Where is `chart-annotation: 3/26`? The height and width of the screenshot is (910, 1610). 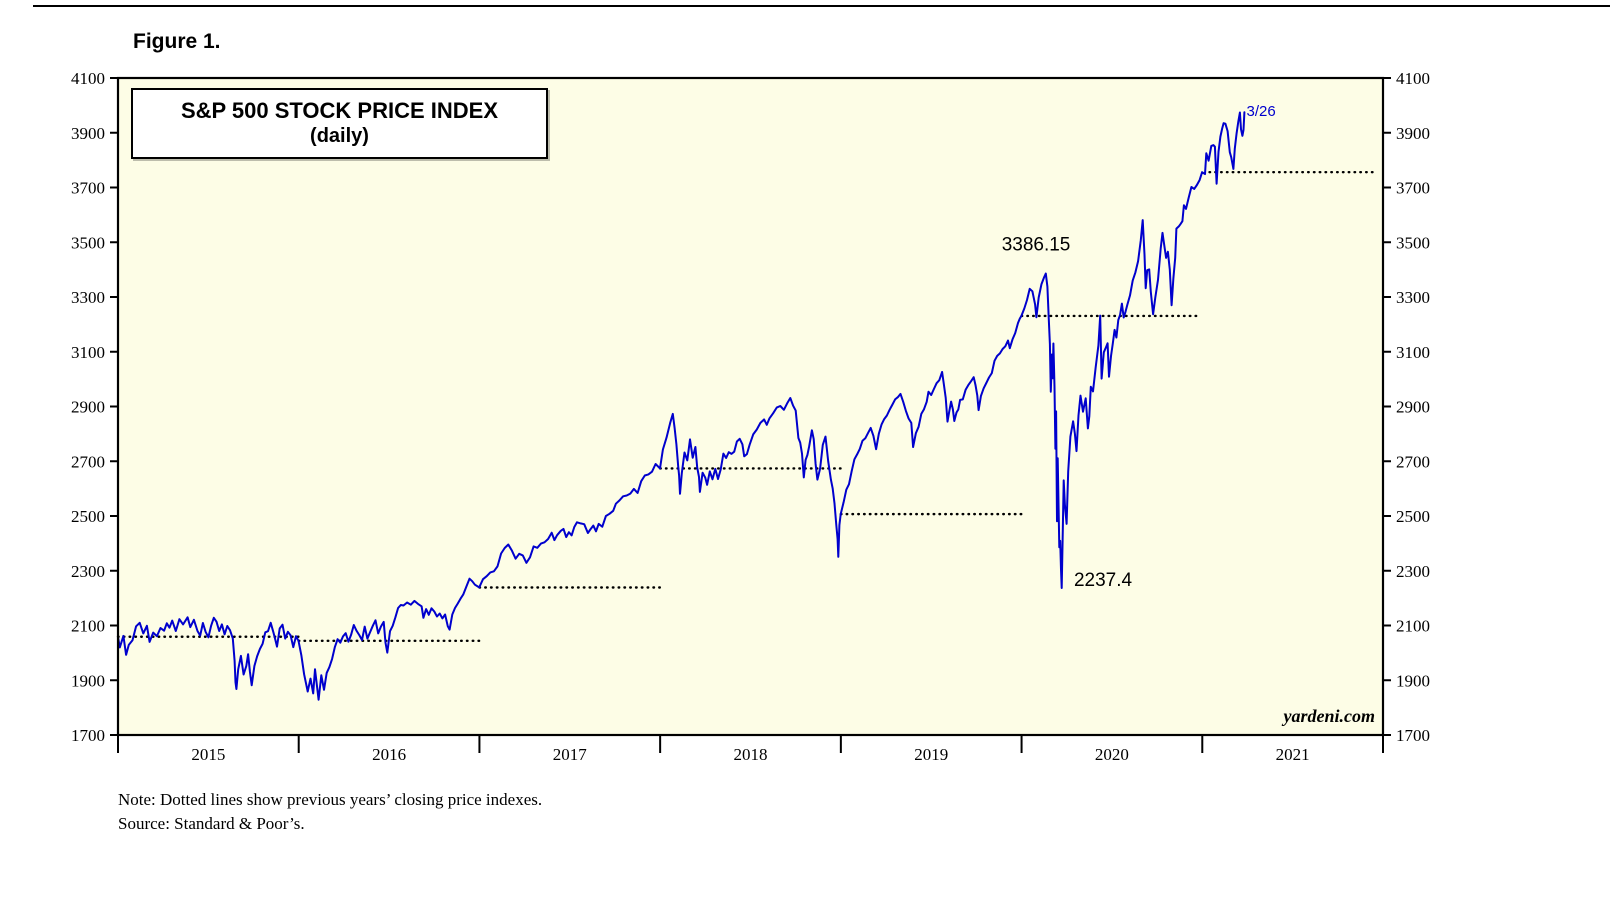
chart-annotation: 3/26 is located at coordinates (1261, 111).